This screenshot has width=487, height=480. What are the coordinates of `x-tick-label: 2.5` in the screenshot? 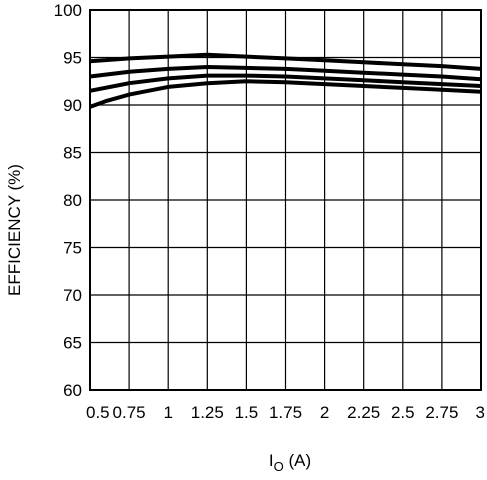 It's located at (403, 412).